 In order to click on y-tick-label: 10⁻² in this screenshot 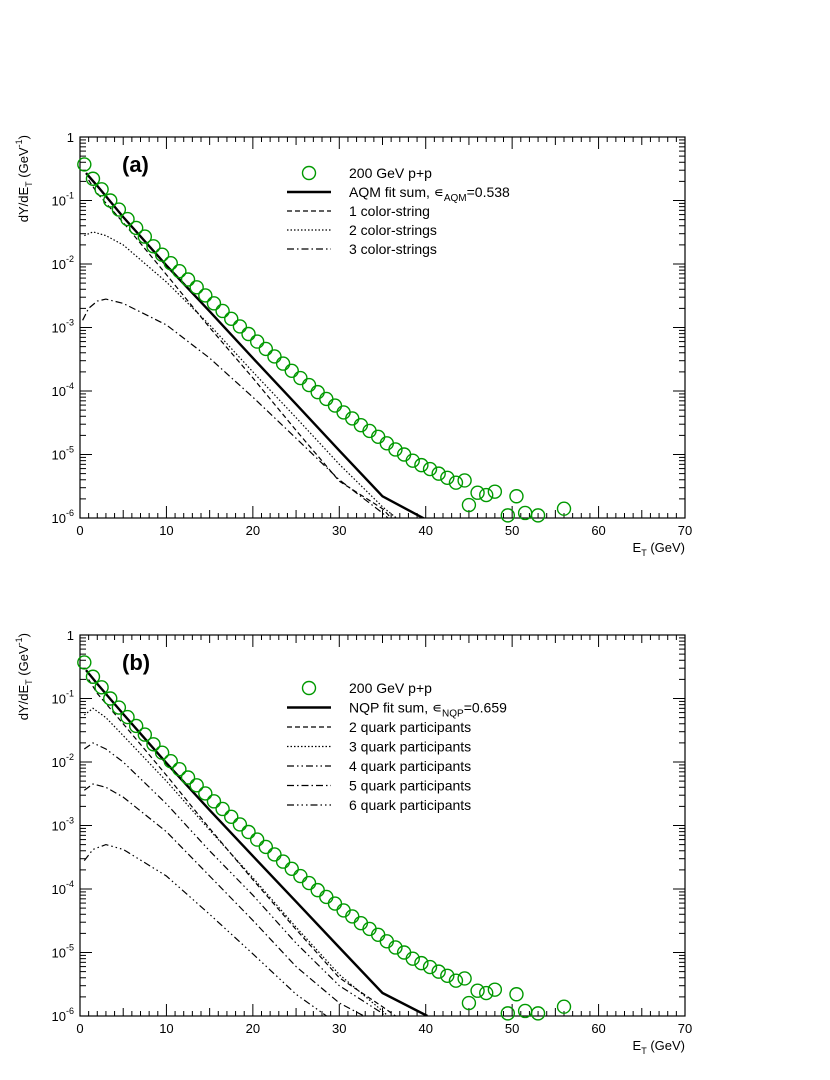, I will do `click(63, 263)`.